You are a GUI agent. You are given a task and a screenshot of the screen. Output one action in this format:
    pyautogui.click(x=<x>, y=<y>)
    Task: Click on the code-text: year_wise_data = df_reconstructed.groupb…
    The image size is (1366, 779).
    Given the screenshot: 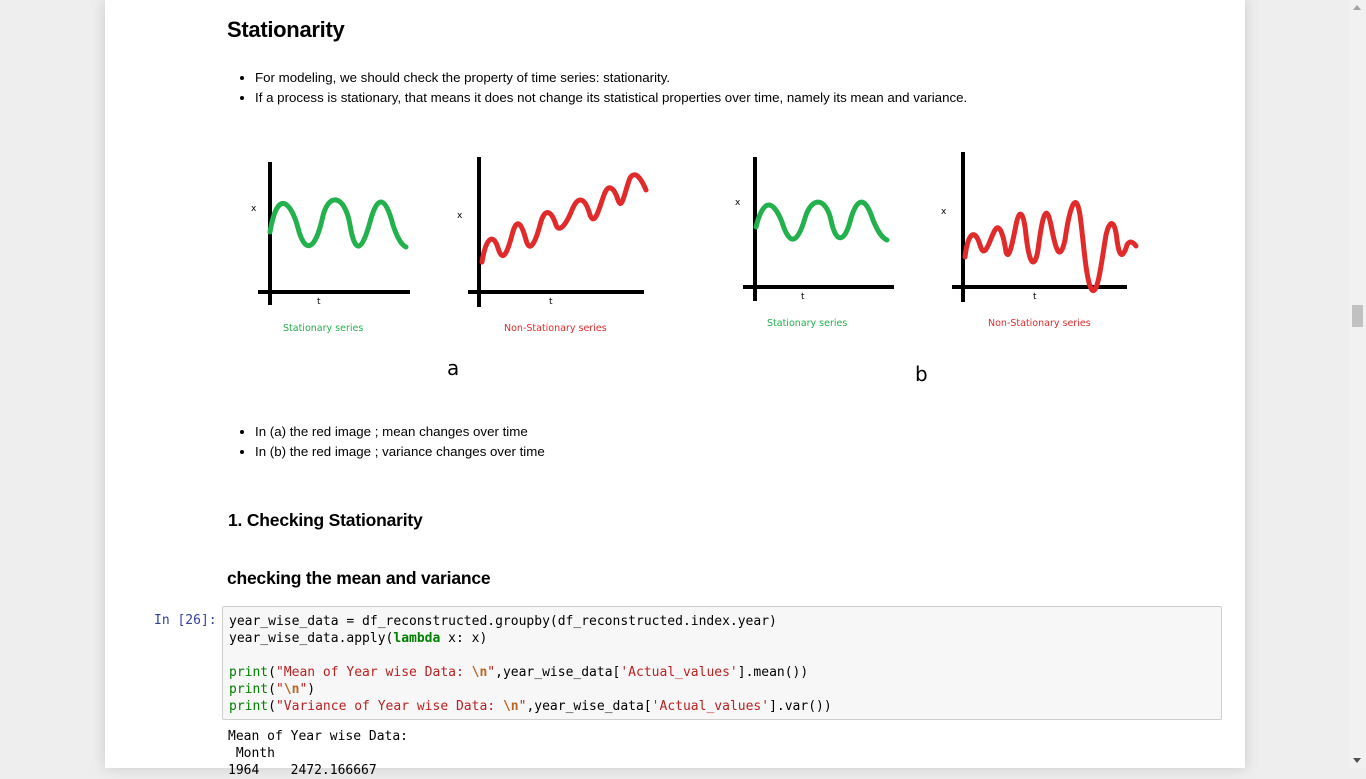 What is the action you would take?
    pyautogui.click(x=530, y=664)
    